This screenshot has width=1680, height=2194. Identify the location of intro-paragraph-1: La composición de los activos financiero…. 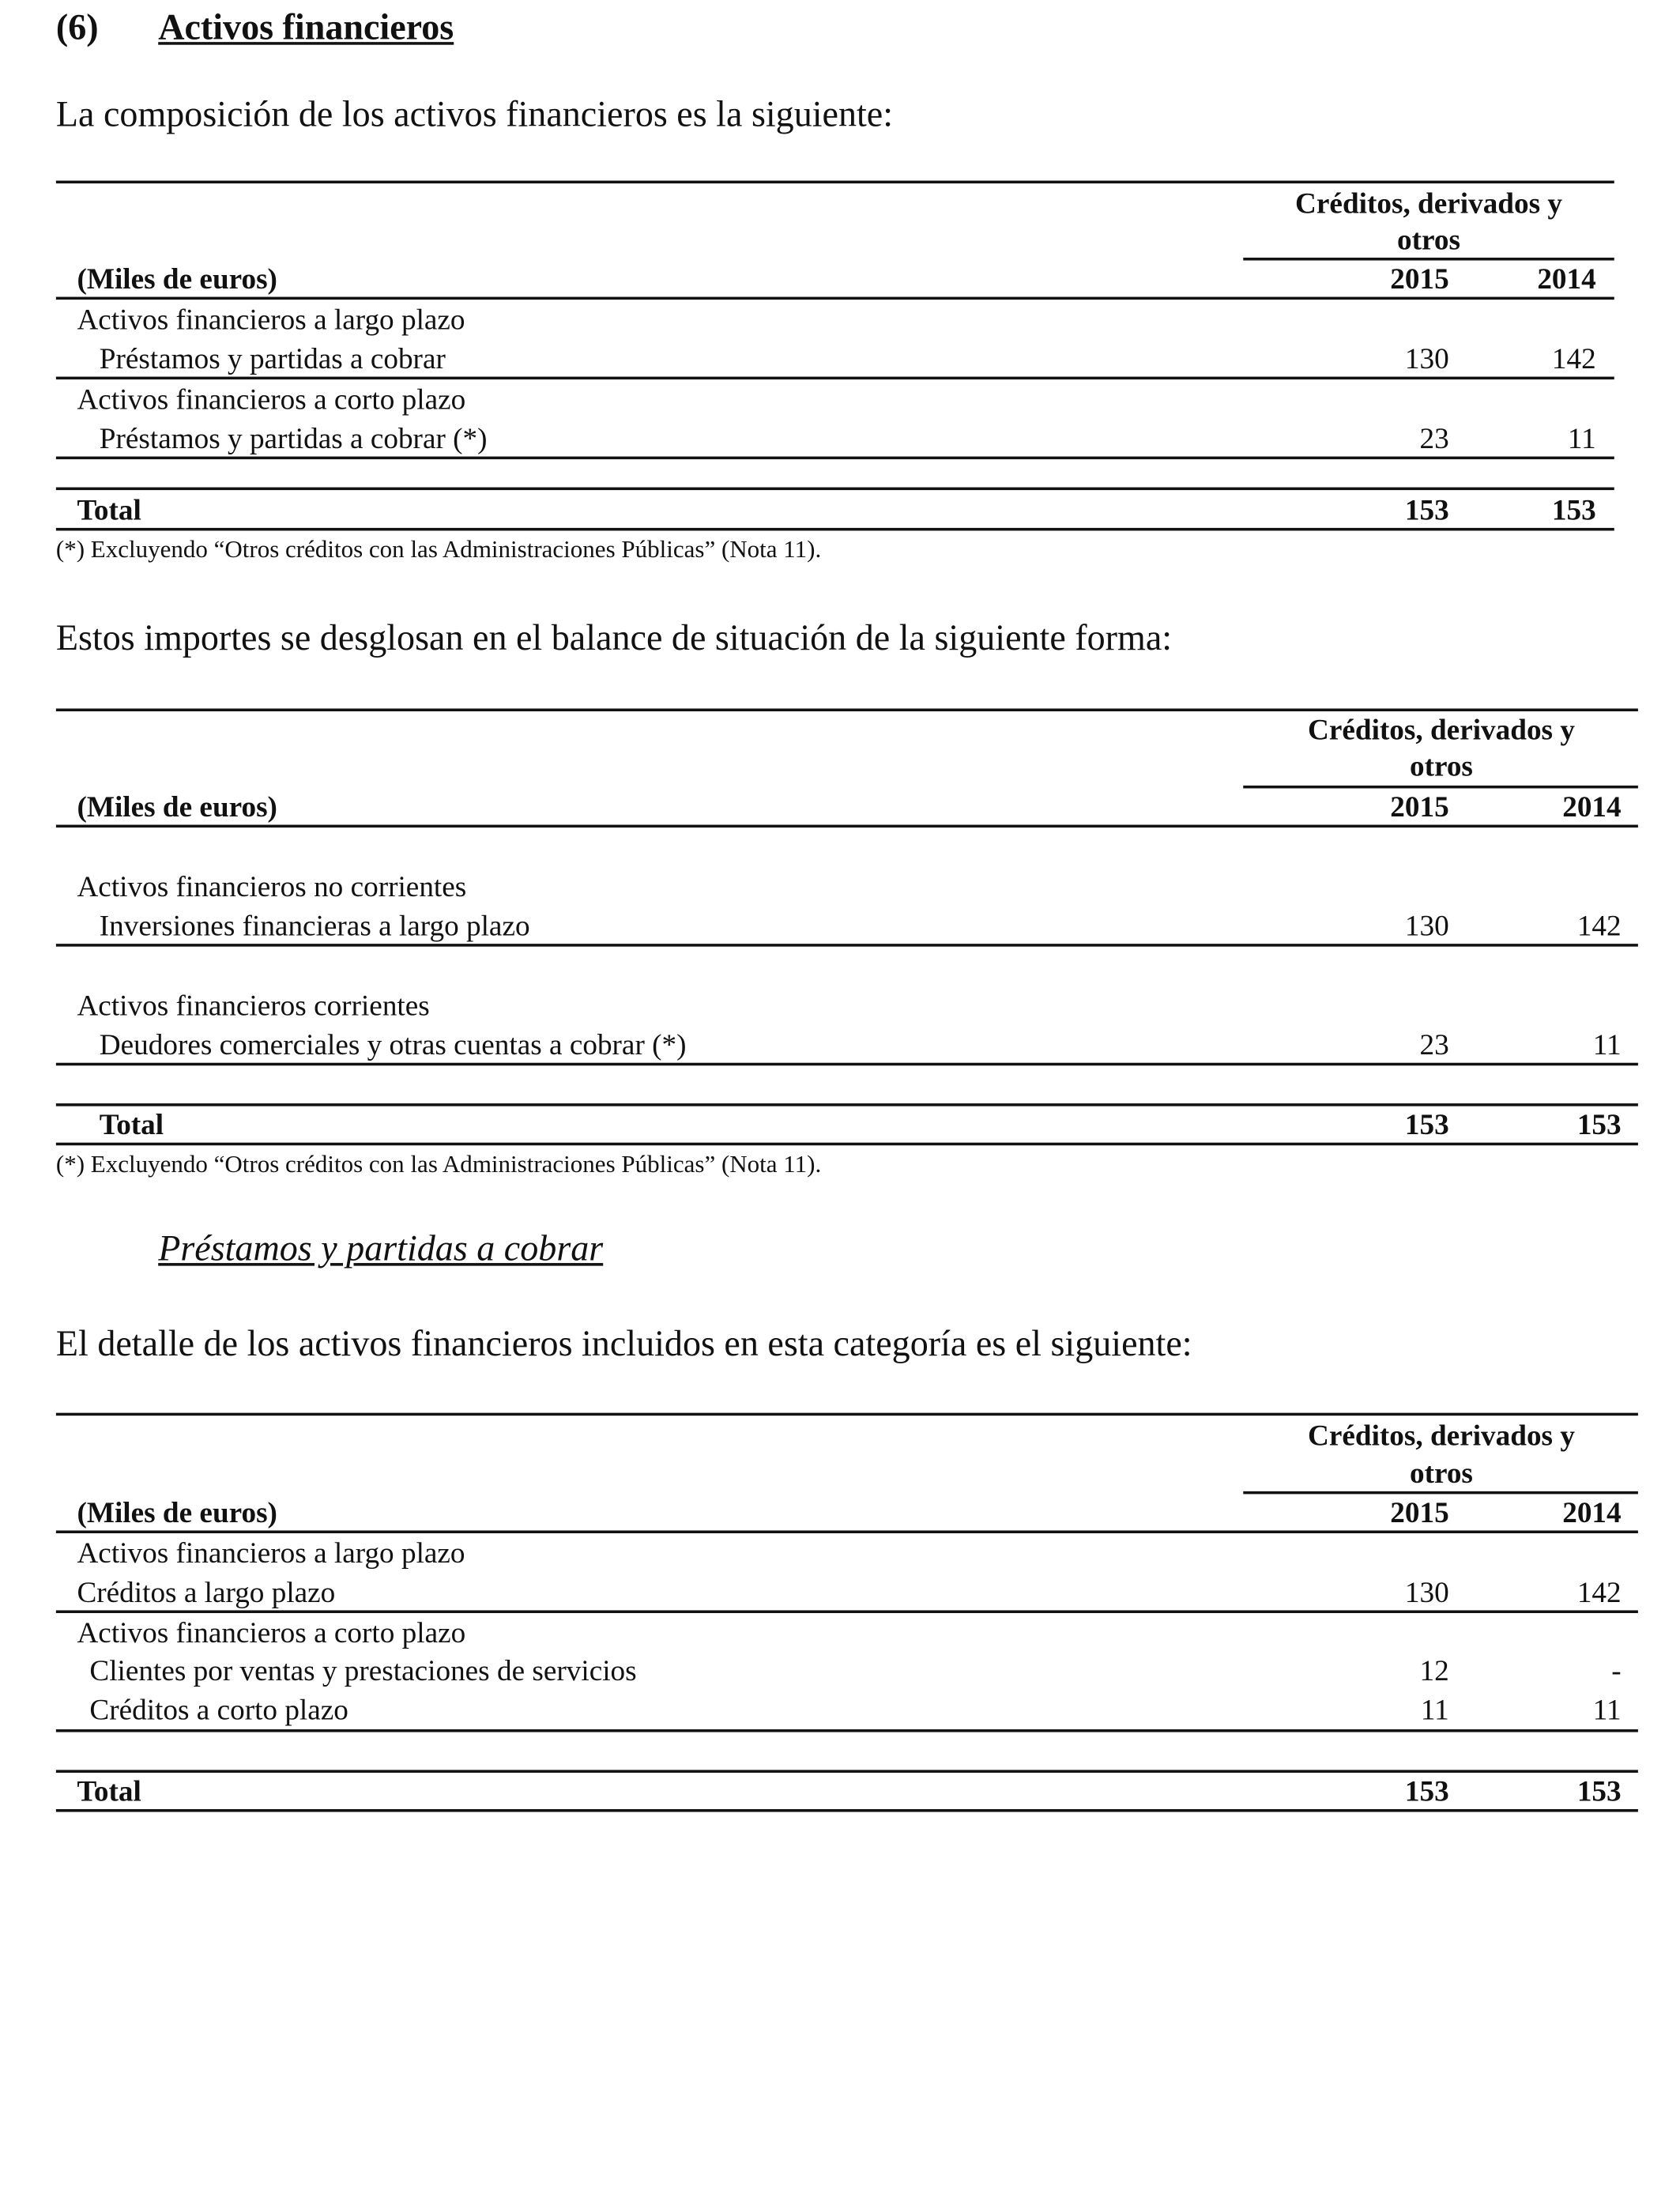
(474, 114).